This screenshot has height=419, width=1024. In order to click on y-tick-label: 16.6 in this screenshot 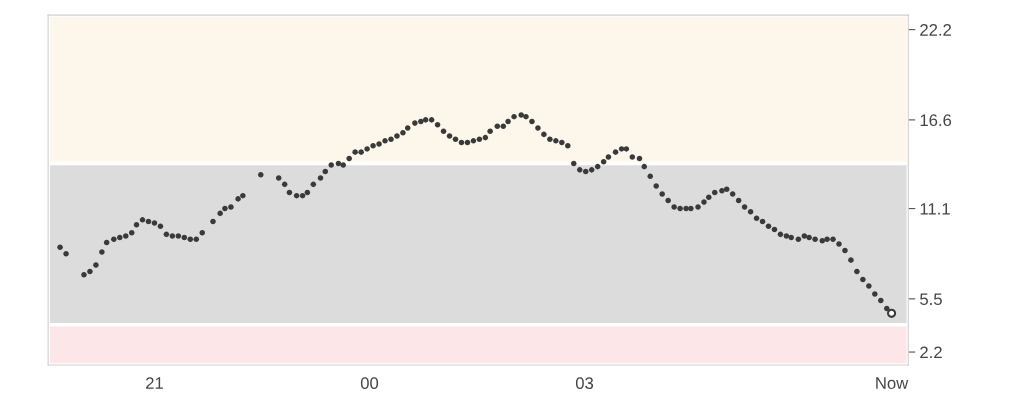, I will do `click(936, 120)`.